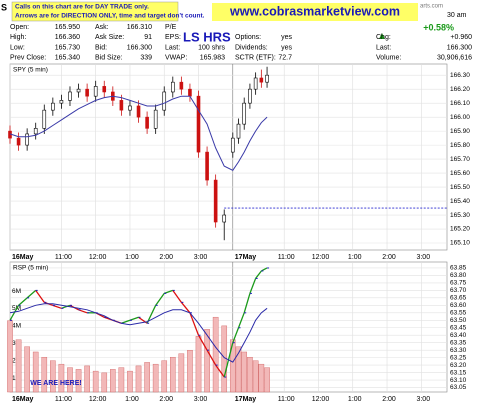 The width and height of the screenshot is (480, 406). Describe the element at coordinates (18, 37) in the screenshot. I see `field-label: High:` at that location.